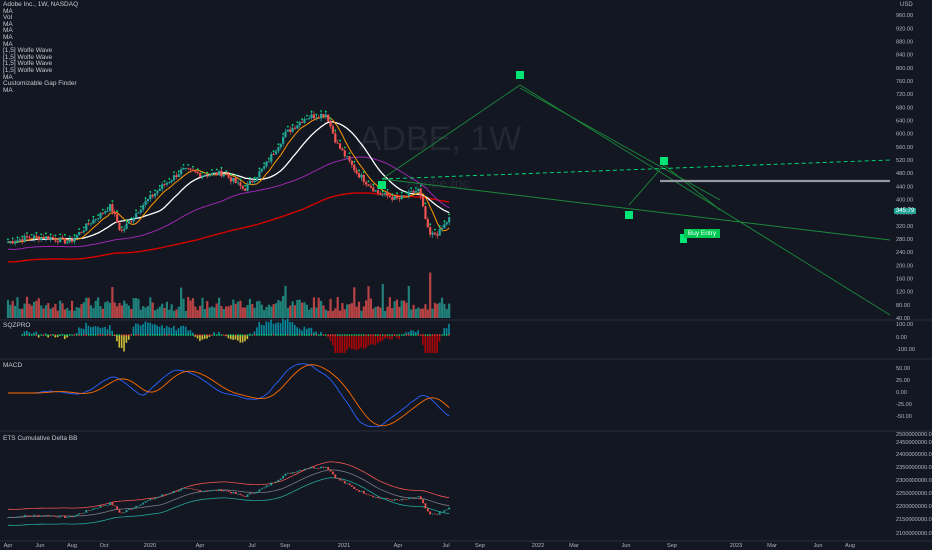 The width and height of the screenshot is (932, 550). I want to click on symbol-line: Adobe Inc., 1W, NASDAQ, so click(41, 4).